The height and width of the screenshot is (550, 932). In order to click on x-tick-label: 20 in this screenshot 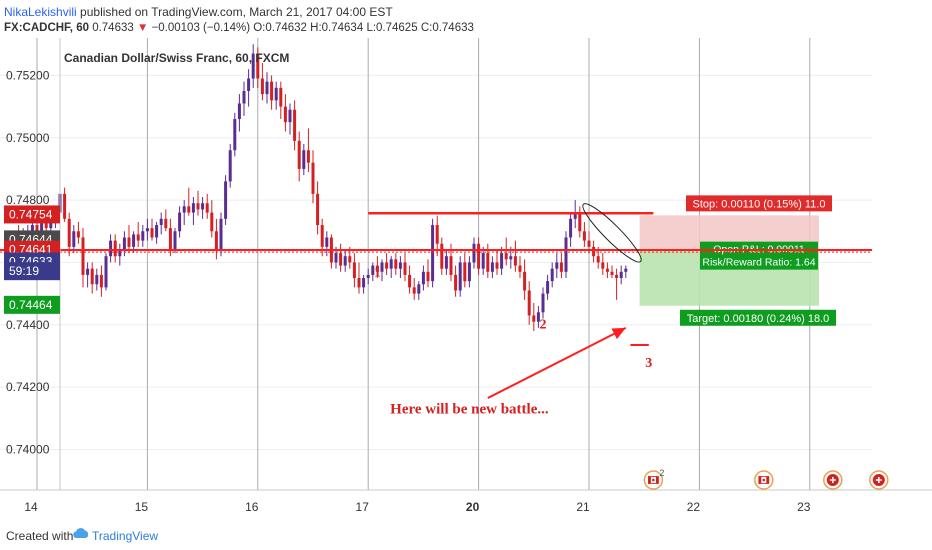, I will do `click(473, 507)`.